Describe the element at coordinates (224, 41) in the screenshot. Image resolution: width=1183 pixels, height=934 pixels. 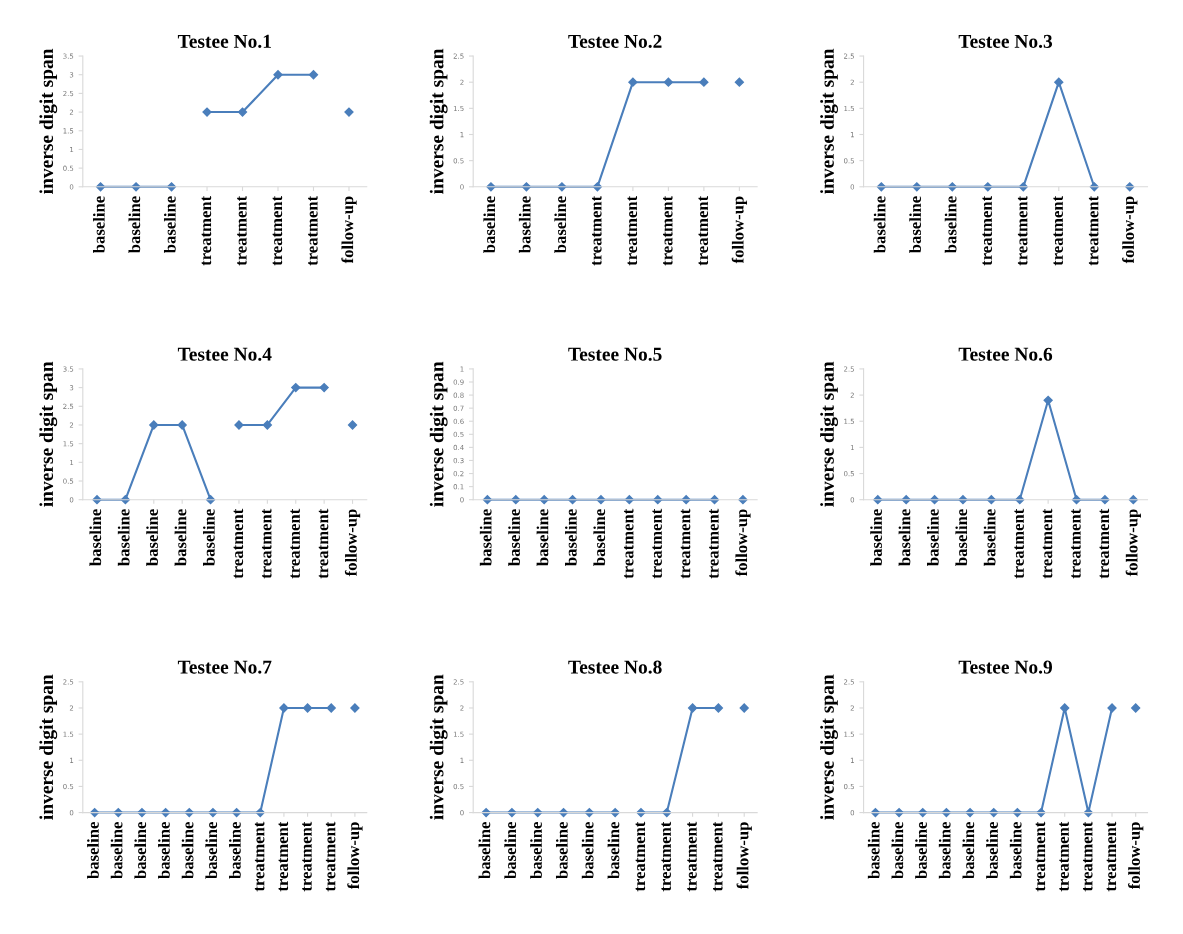
I see `chart-title: Testee No.1` at that location.